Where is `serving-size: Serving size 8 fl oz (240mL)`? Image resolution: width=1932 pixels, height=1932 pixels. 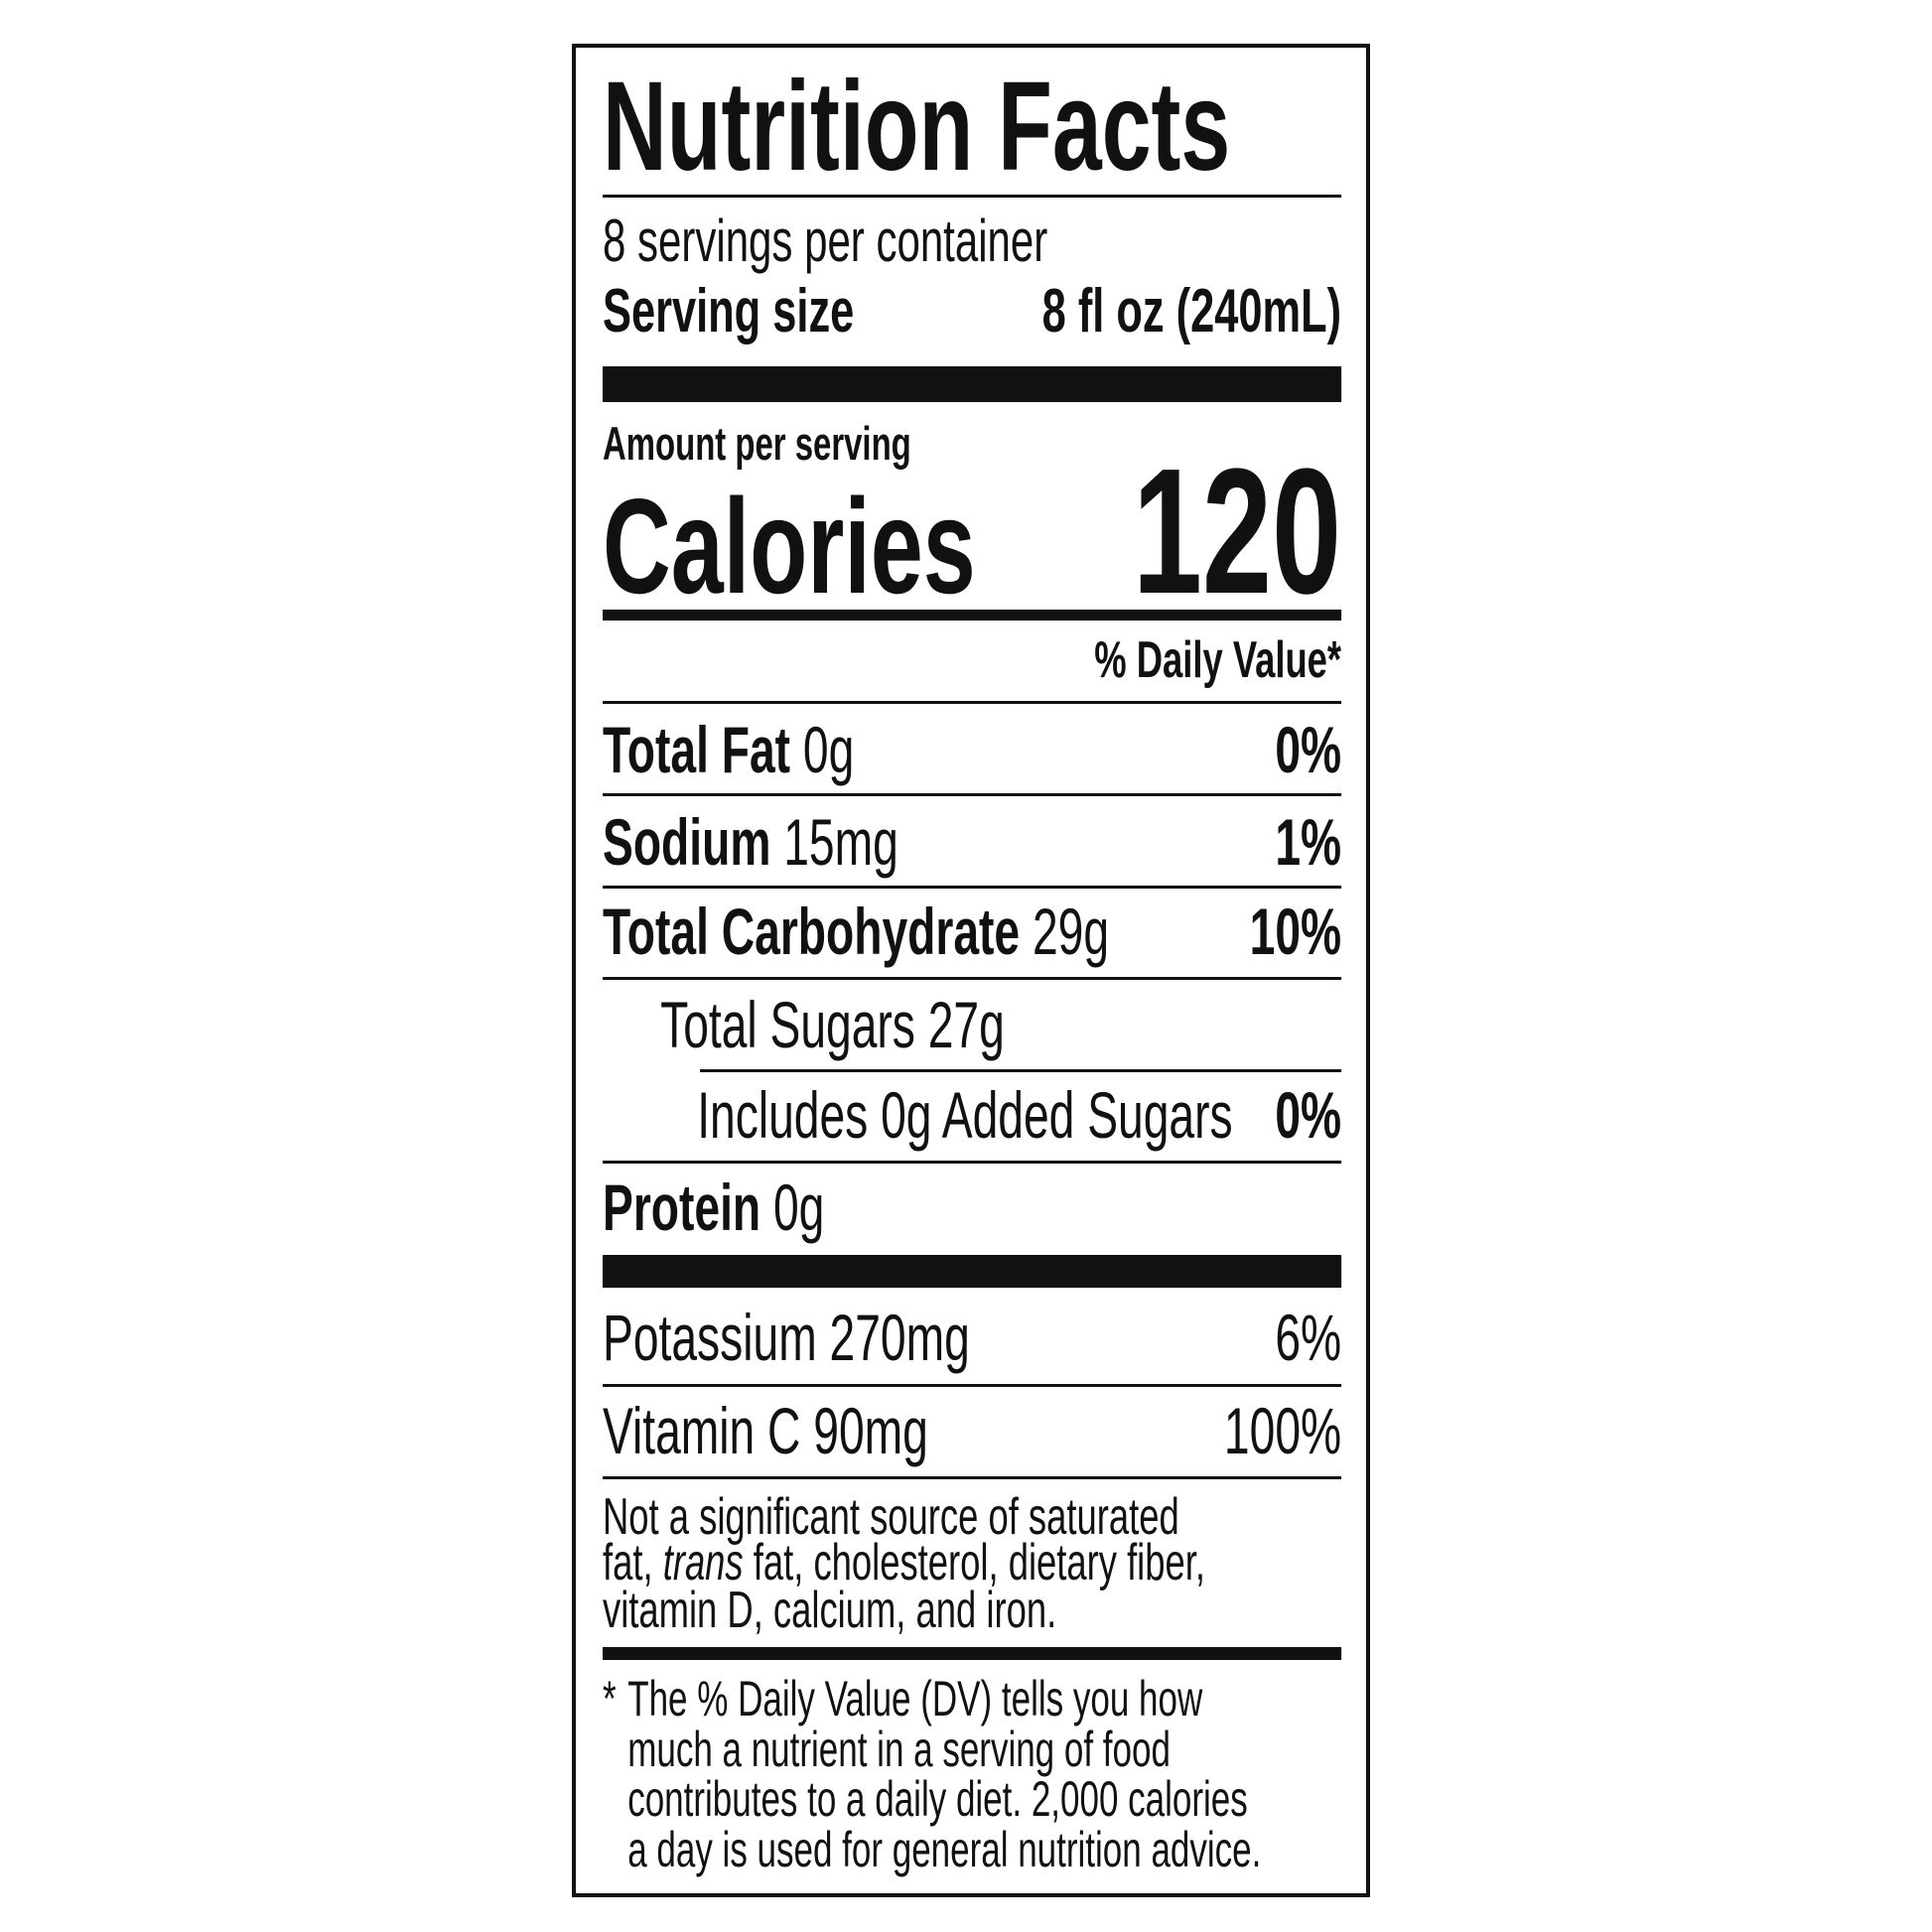 serving-size: Serving size 8 fl oz (240mL) is located at coordinates (972, 312).